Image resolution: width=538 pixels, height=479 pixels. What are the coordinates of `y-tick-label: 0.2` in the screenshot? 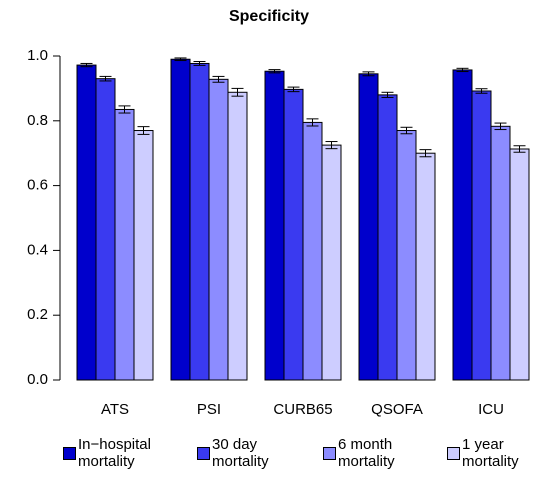 It's located at (37, 314).